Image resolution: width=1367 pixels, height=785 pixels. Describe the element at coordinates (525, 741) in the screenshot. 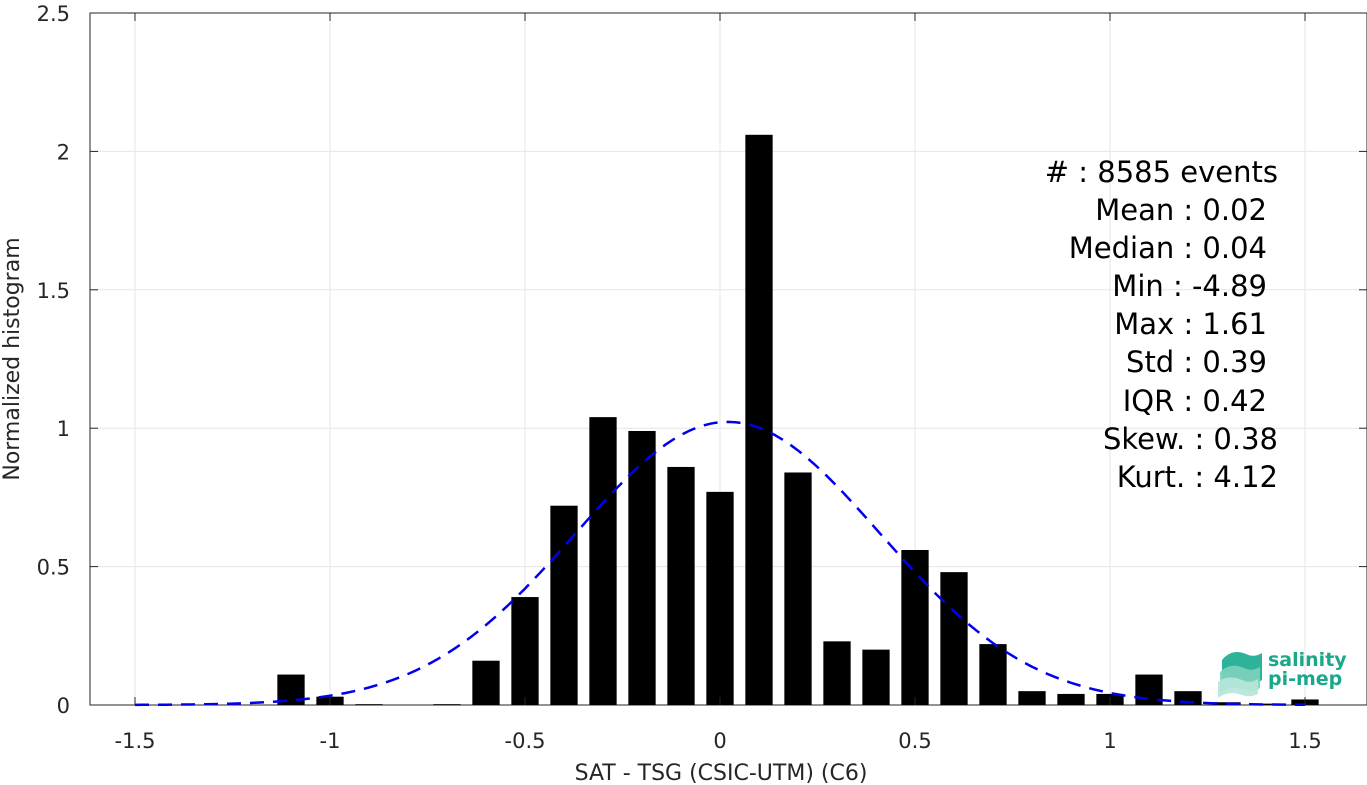

I see `x-tick-label: -0.5` at that location.